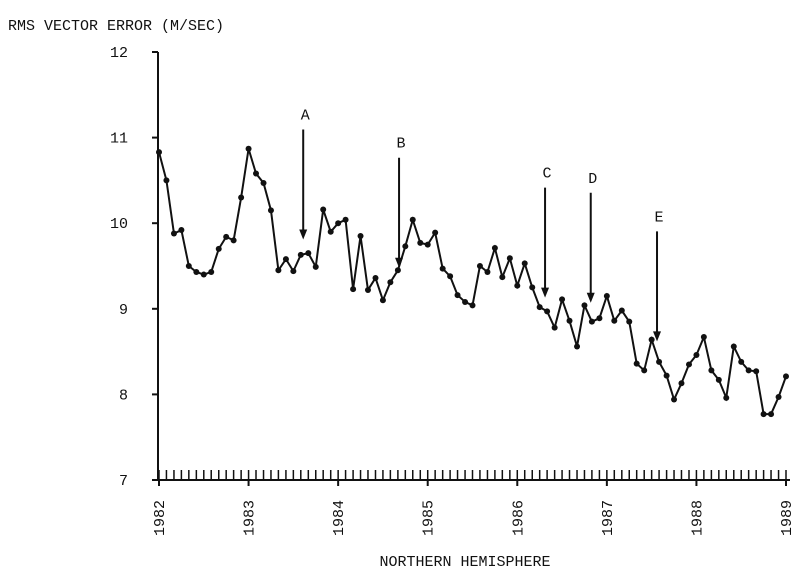 This screenshot has height=570, width=804. Describe the element at coordinates (160, 518) in the screenshot. I see `x-tick-label: 1982` at that location.